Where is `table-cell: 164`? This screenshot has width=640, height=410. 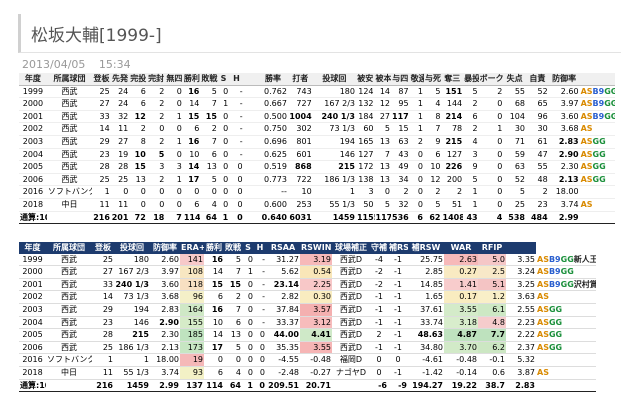
table-cell: 164 is located at coordinates (192, 310).